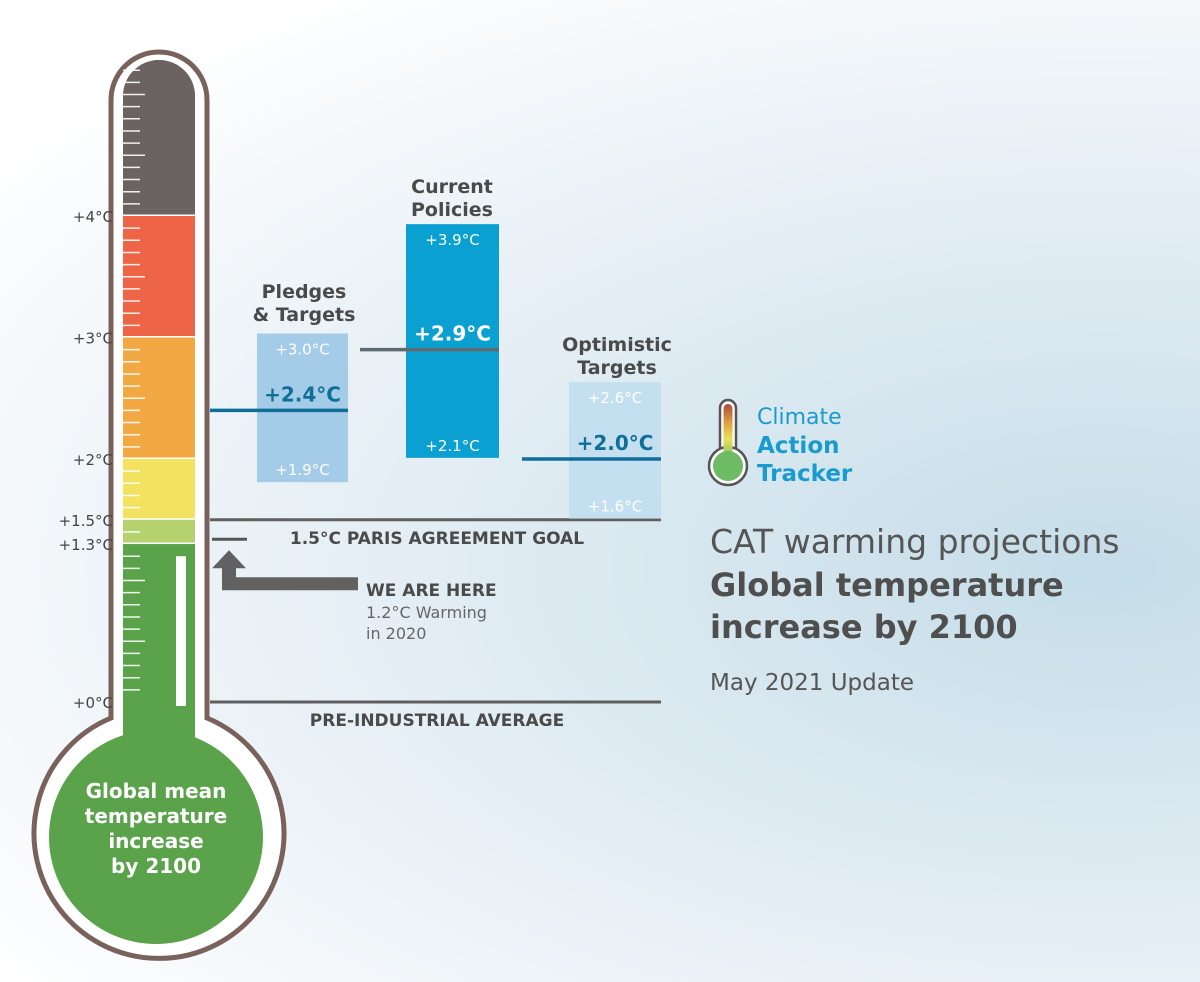 Image resolution: width=1200 pixels, height=982 pixels. I want to click on axis-tick-label: +1.3°C, so click(86, 545).